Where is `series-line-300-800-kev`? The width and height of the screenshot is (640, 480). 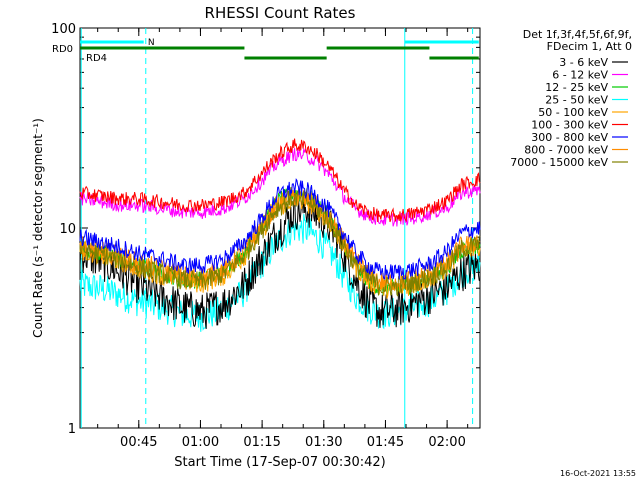 series-line-300-800-kev is located at coordinates (280, 229).